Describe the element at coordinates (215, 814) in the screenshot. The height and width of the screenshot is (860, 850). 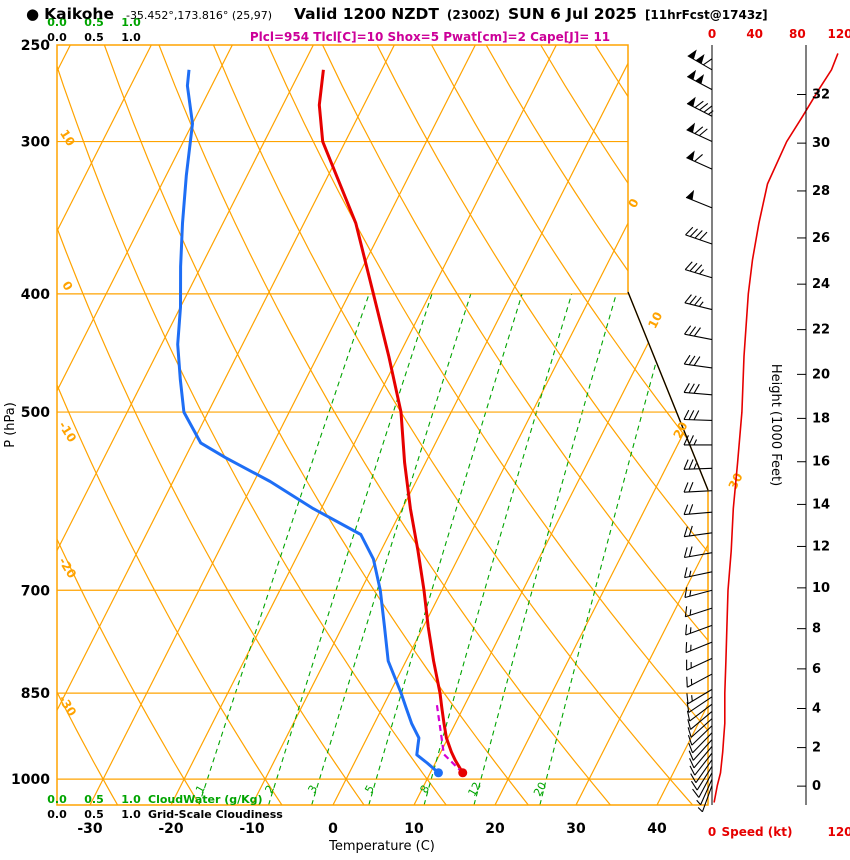
I see `cloudiness-label: Grid-Scale Cloudiness` at that location.